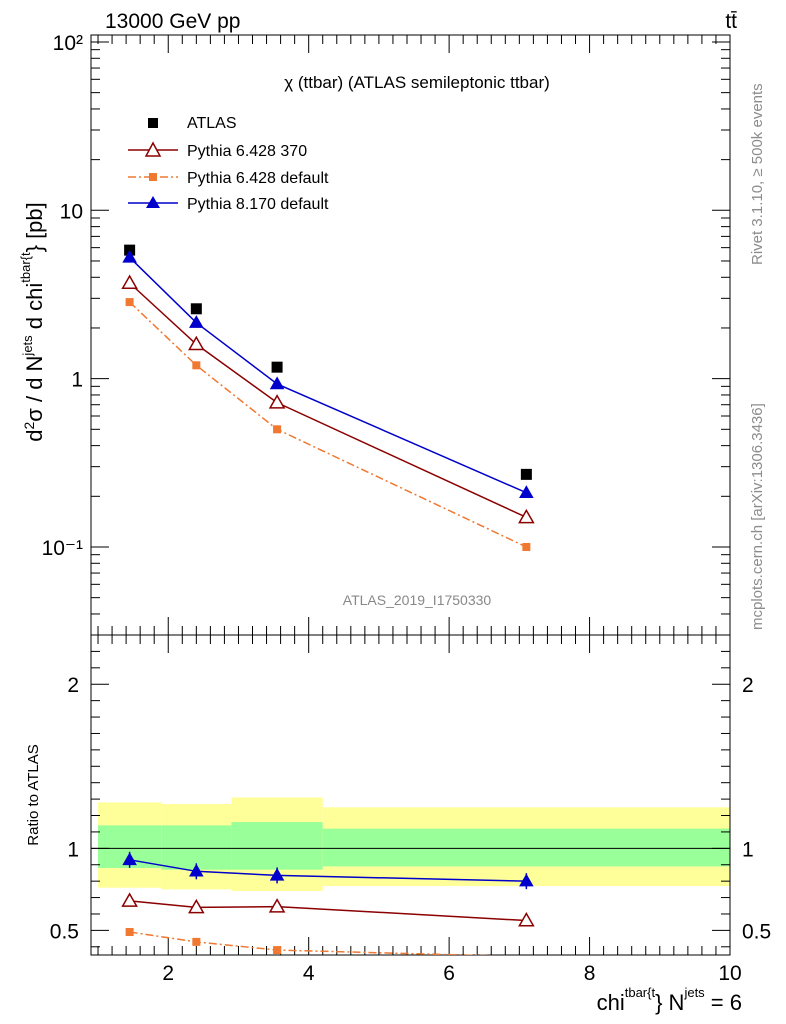 The width and height of the screenshot is (786, 1024). What do you see at coordinates (153, 202) in the screenshot?
I see `legend-marker-py8` at bounding box center [153, 202].